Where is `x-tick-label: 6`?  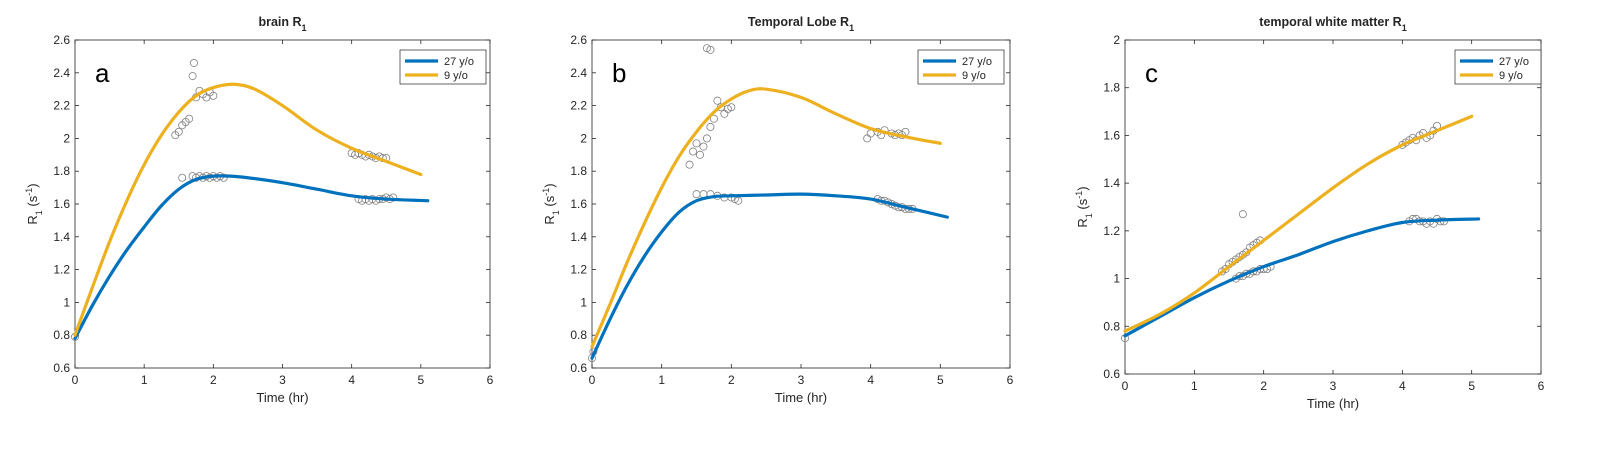 x-tick-label: 6 is located at coordinates (1541, 386).